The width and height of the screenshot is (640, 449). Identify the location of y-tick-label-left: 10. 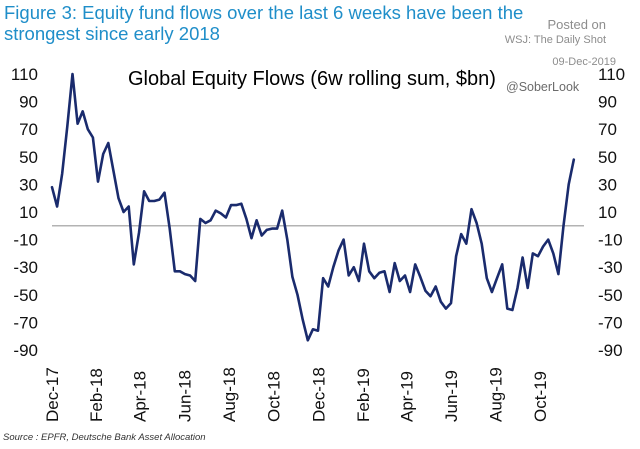
(28, 212).